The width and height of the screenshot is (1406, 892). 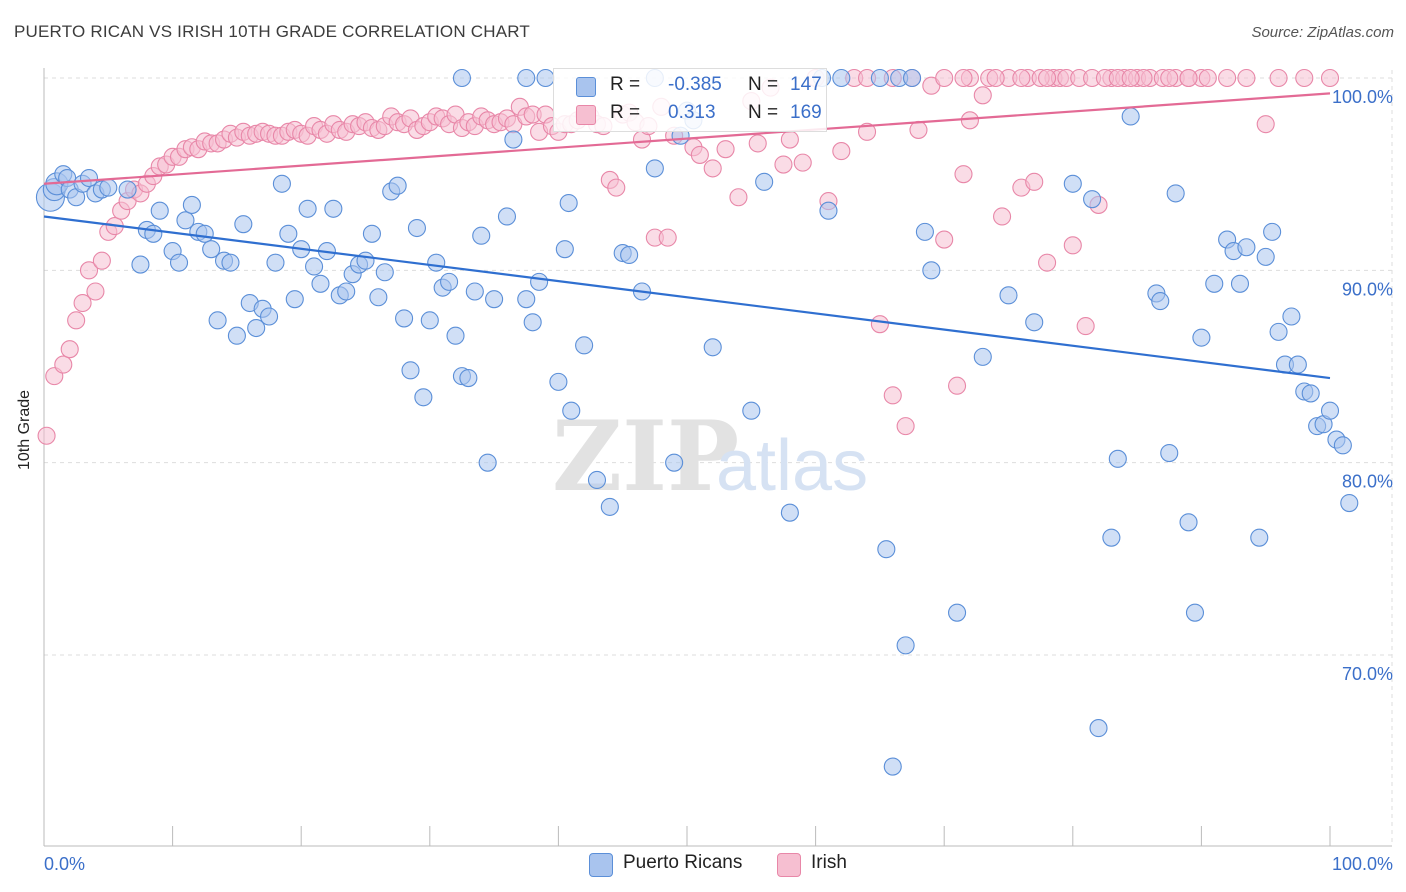 I want to click on r-label: R =, so click(x=625, y=112).